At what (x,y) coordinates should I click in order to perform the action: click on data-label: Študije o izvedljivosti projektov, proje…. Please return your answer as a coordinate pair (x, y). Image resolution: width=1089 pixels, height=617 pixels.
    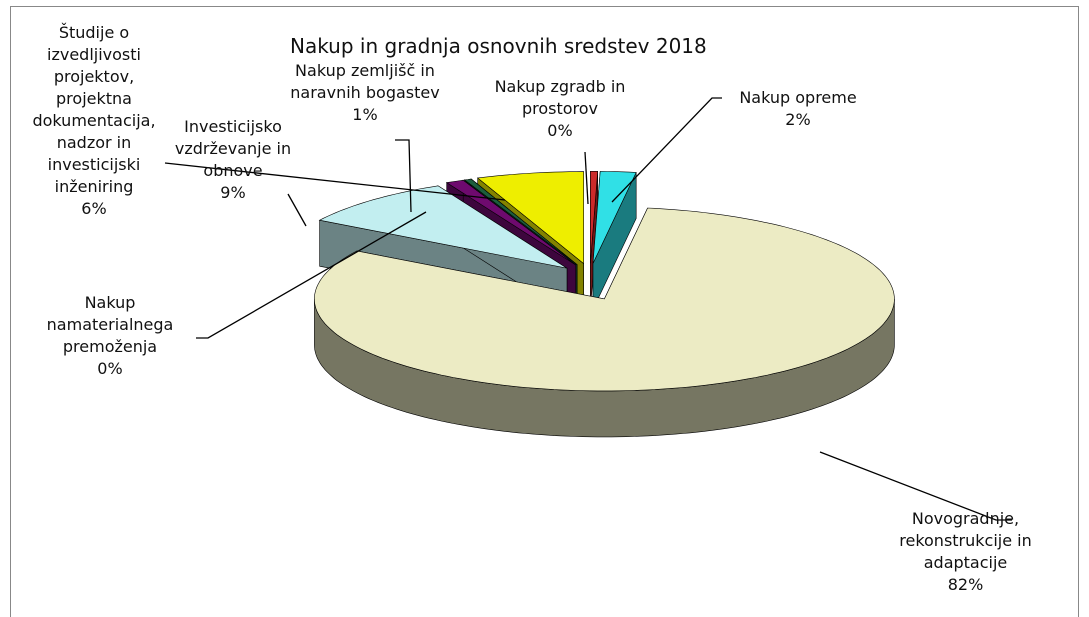
    Looking at the image, I should click on (94, 121).